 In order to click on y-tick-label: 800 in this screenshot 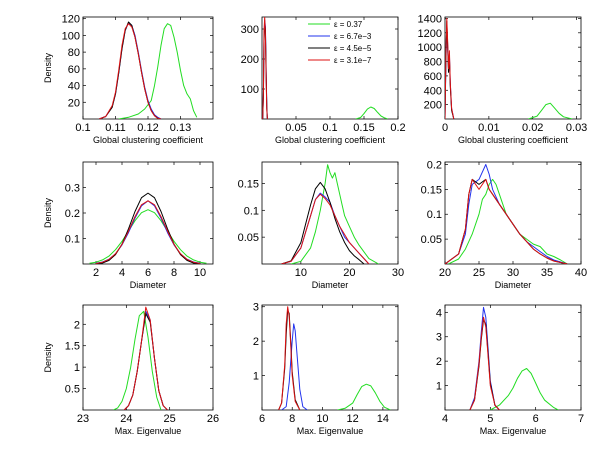, I will do `click(433, 63)`.